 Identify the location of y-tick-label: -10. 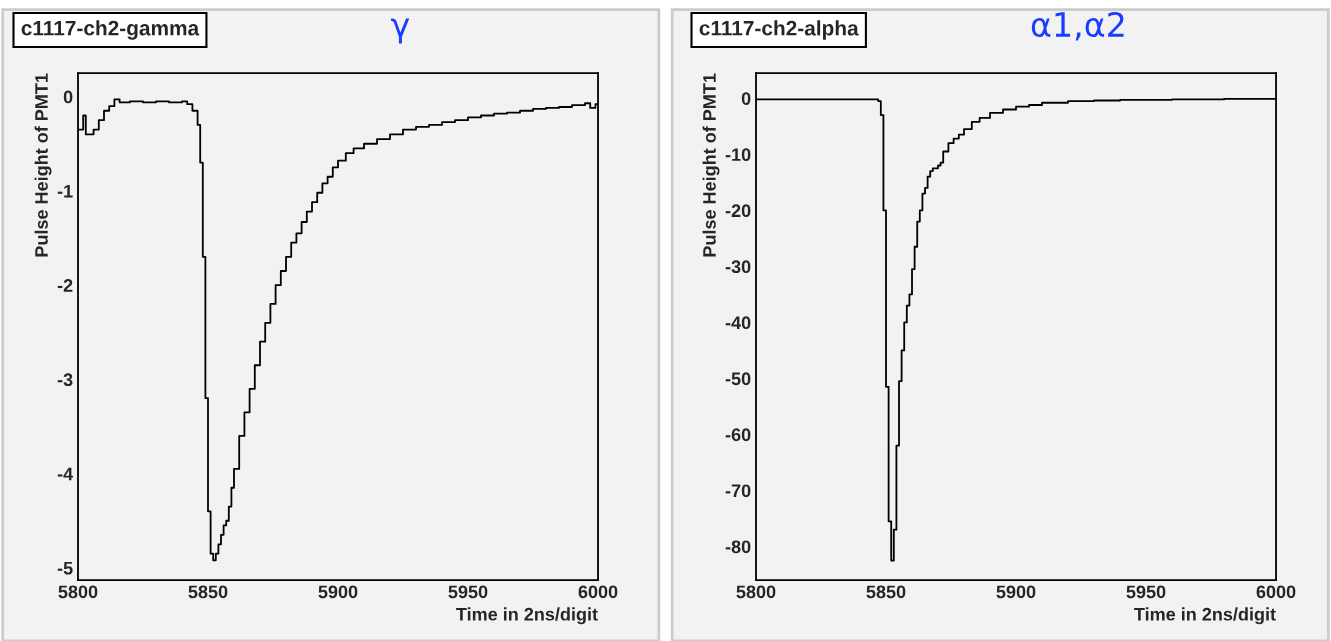
(738, 155).